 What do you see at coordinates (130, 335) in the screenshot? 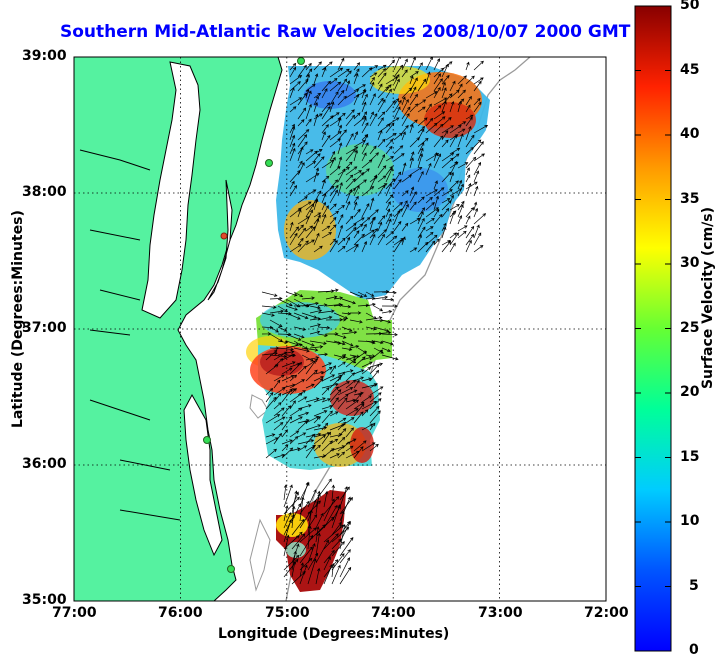
I see `estuary-line` at bounding box center [130, 335].